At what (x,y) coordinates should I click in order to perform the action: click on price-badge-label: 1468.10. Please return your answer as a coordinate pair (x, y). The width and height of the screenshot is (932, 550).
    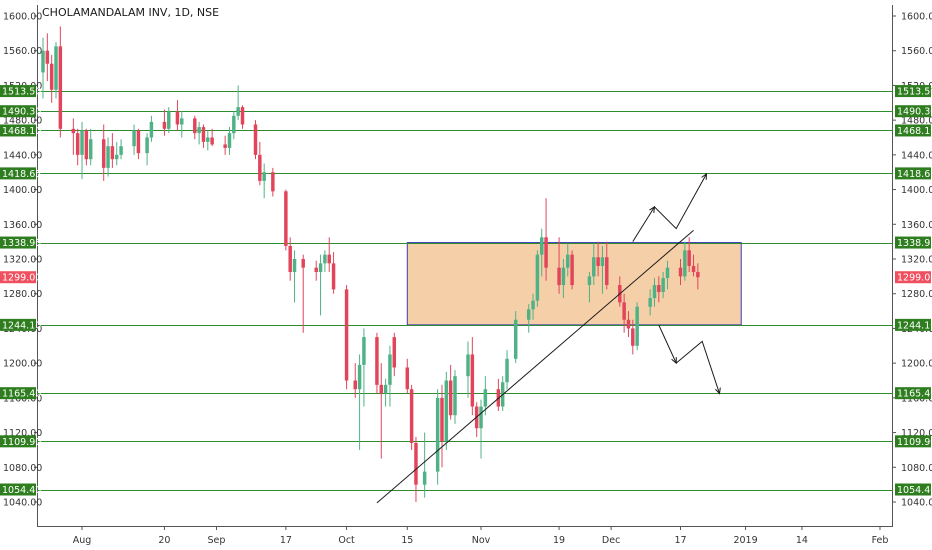
    Looking at the image, I should click on (914, 131).